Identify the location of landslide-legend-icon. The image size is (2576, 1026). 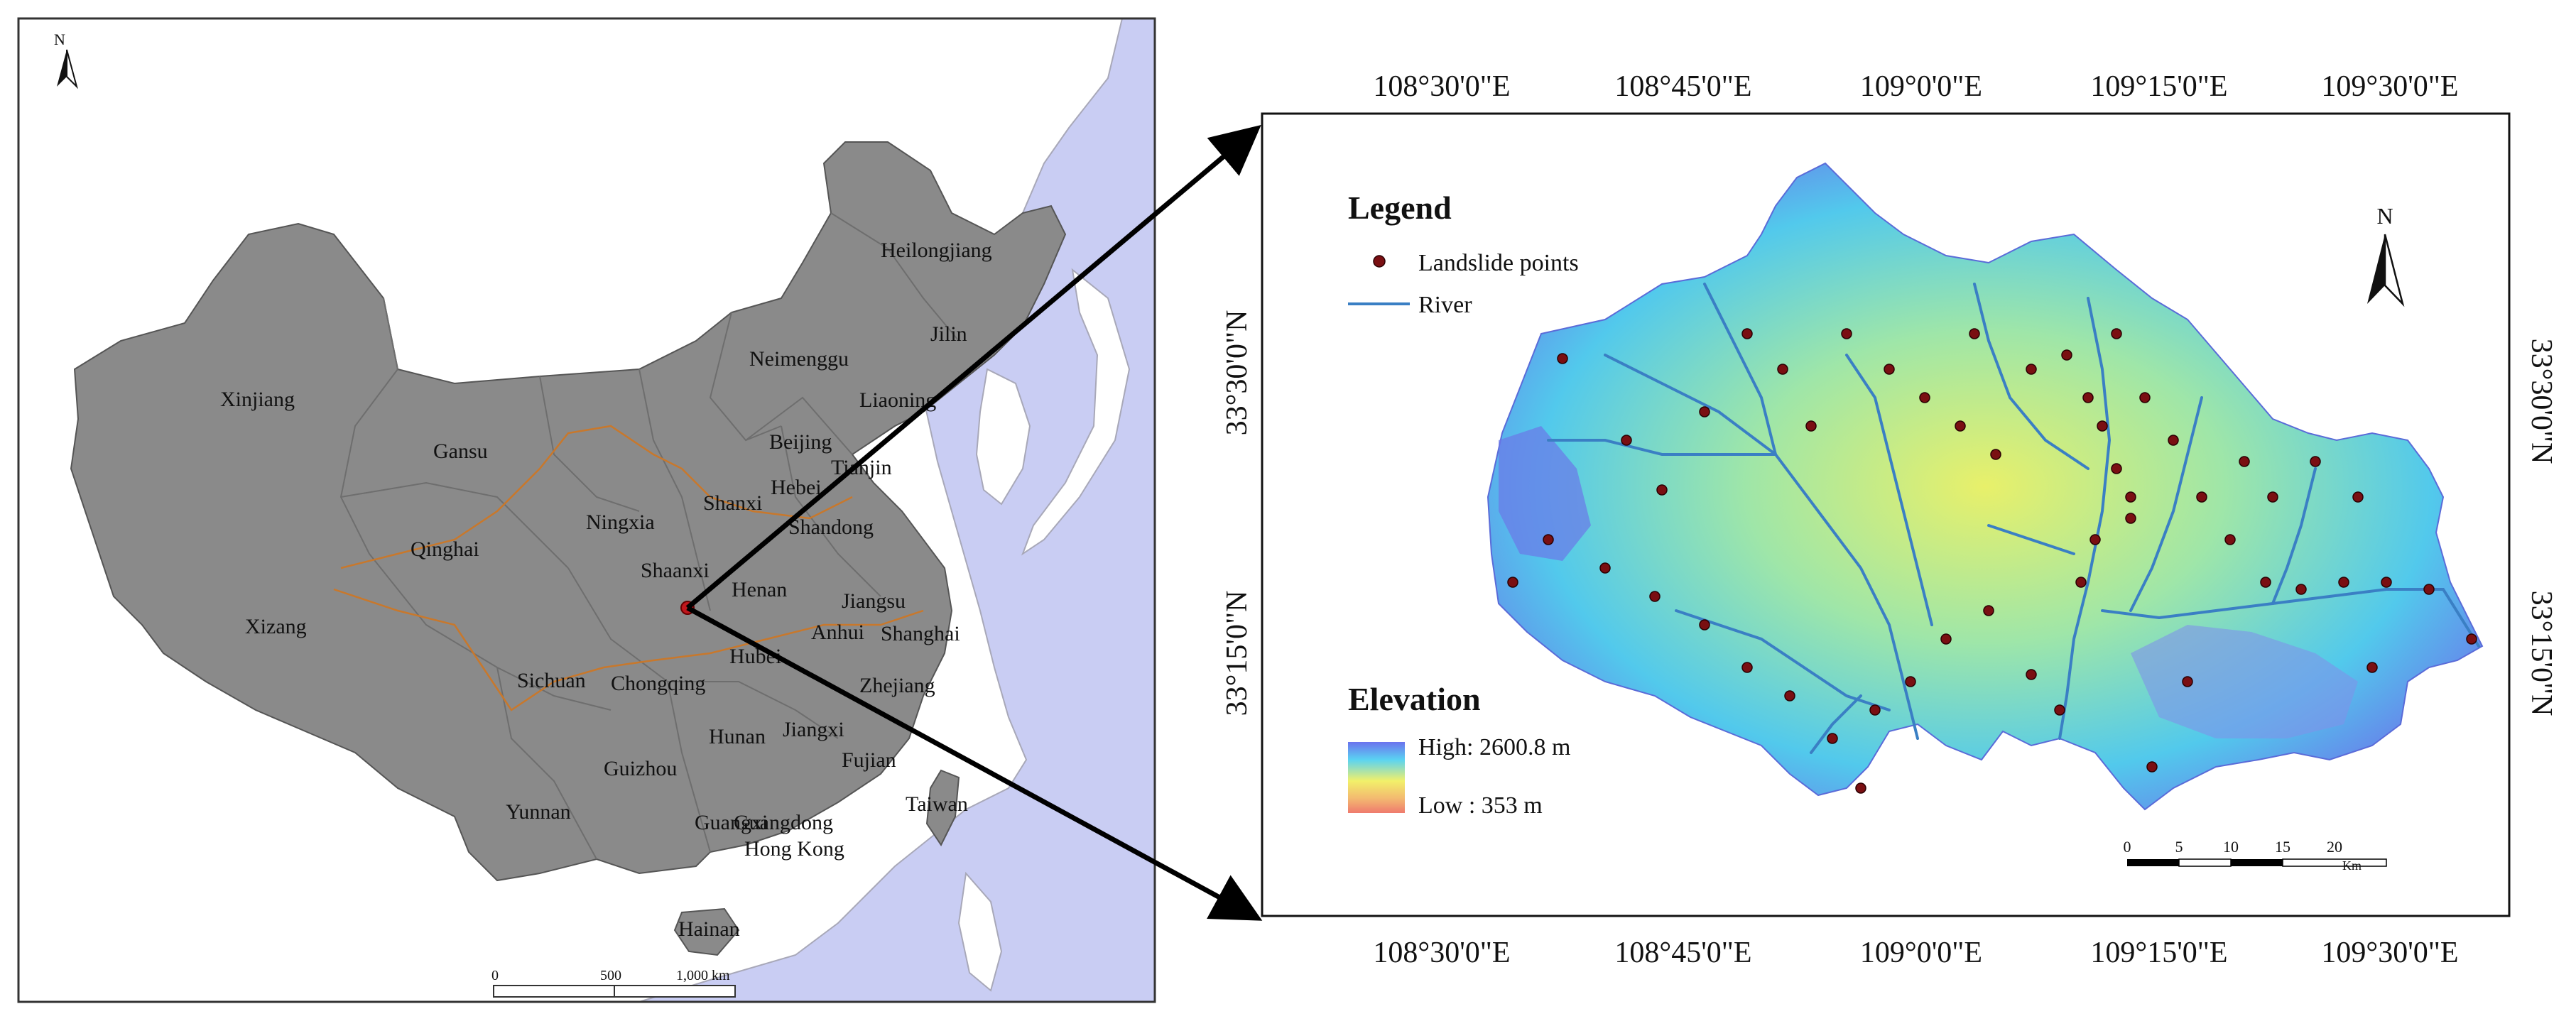
(1379, 261).